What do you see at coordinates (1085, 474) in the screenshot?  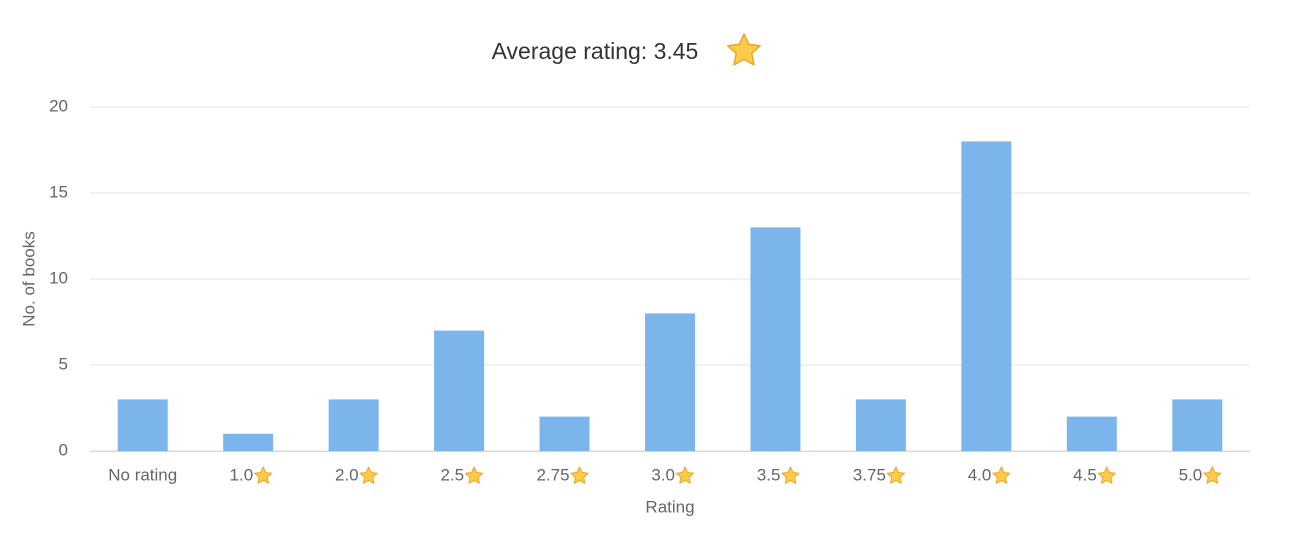 I see `x-tick-label: 4.5` at bounding box center [1085, 474].